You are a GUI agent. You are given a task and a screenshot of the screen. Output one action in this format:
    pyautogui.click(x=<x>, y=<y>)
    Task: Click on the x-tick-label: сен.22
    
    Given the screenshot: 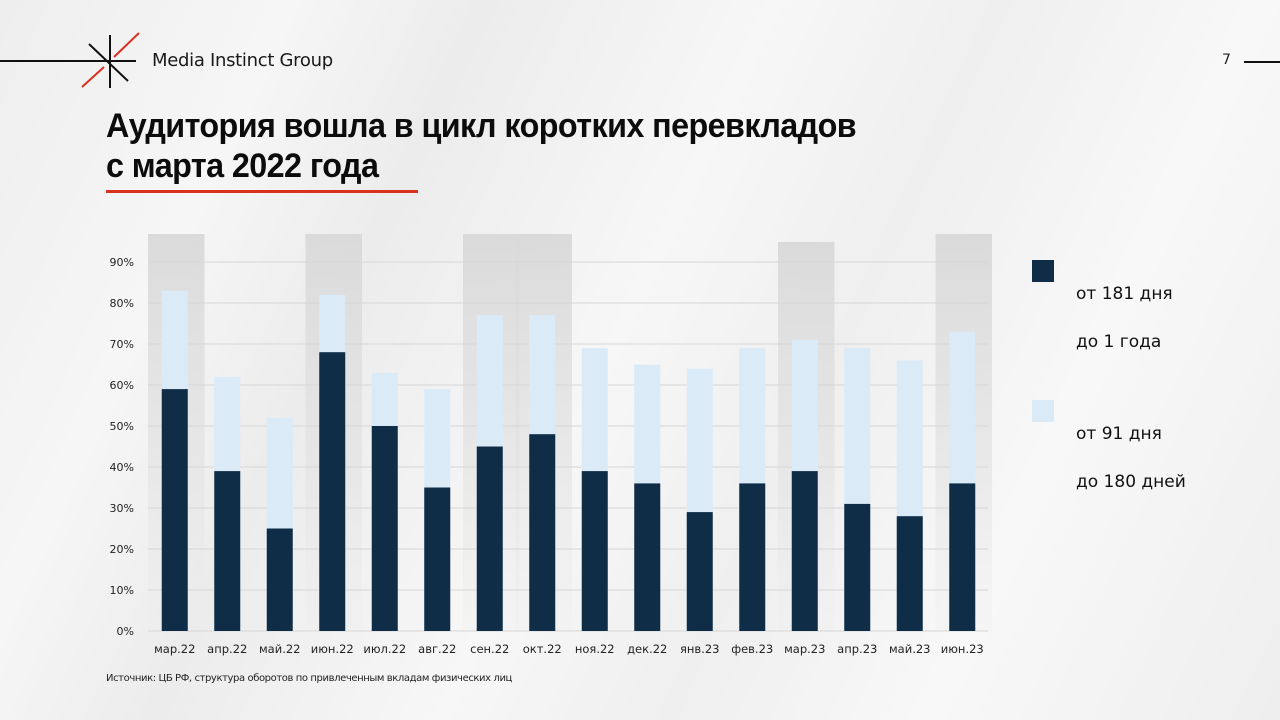 What is the action you would take?
    pyautogui.click(x=489, y=649)
    